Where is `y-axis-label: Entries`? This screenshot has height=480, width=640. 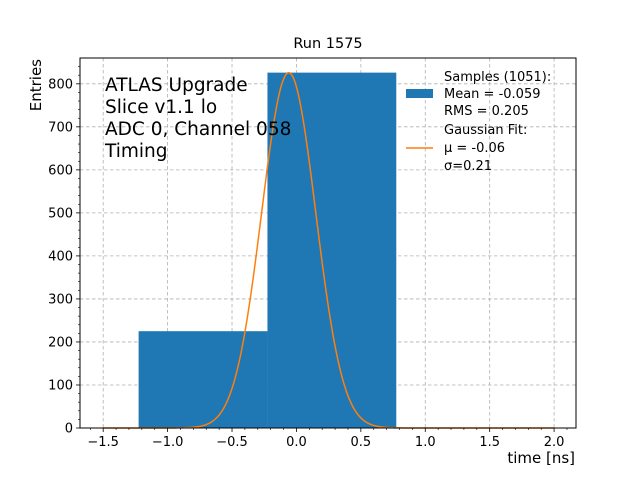
y-axis-label: Entries is located at coordinates (36, 85).